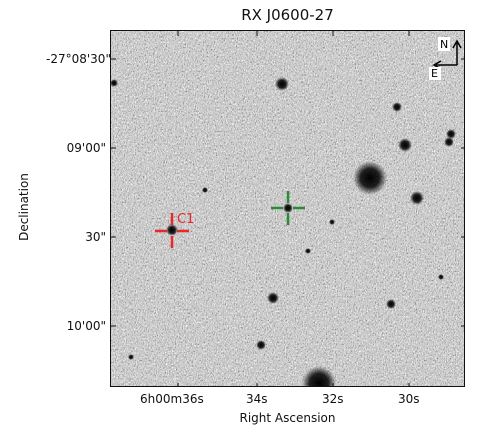 This screenshot has width=478, height=436. What do you see at coordinates (409, 399) in the screenshot?
I see `ra-tick-label-3: 30s` at bounding box center [409, 399].